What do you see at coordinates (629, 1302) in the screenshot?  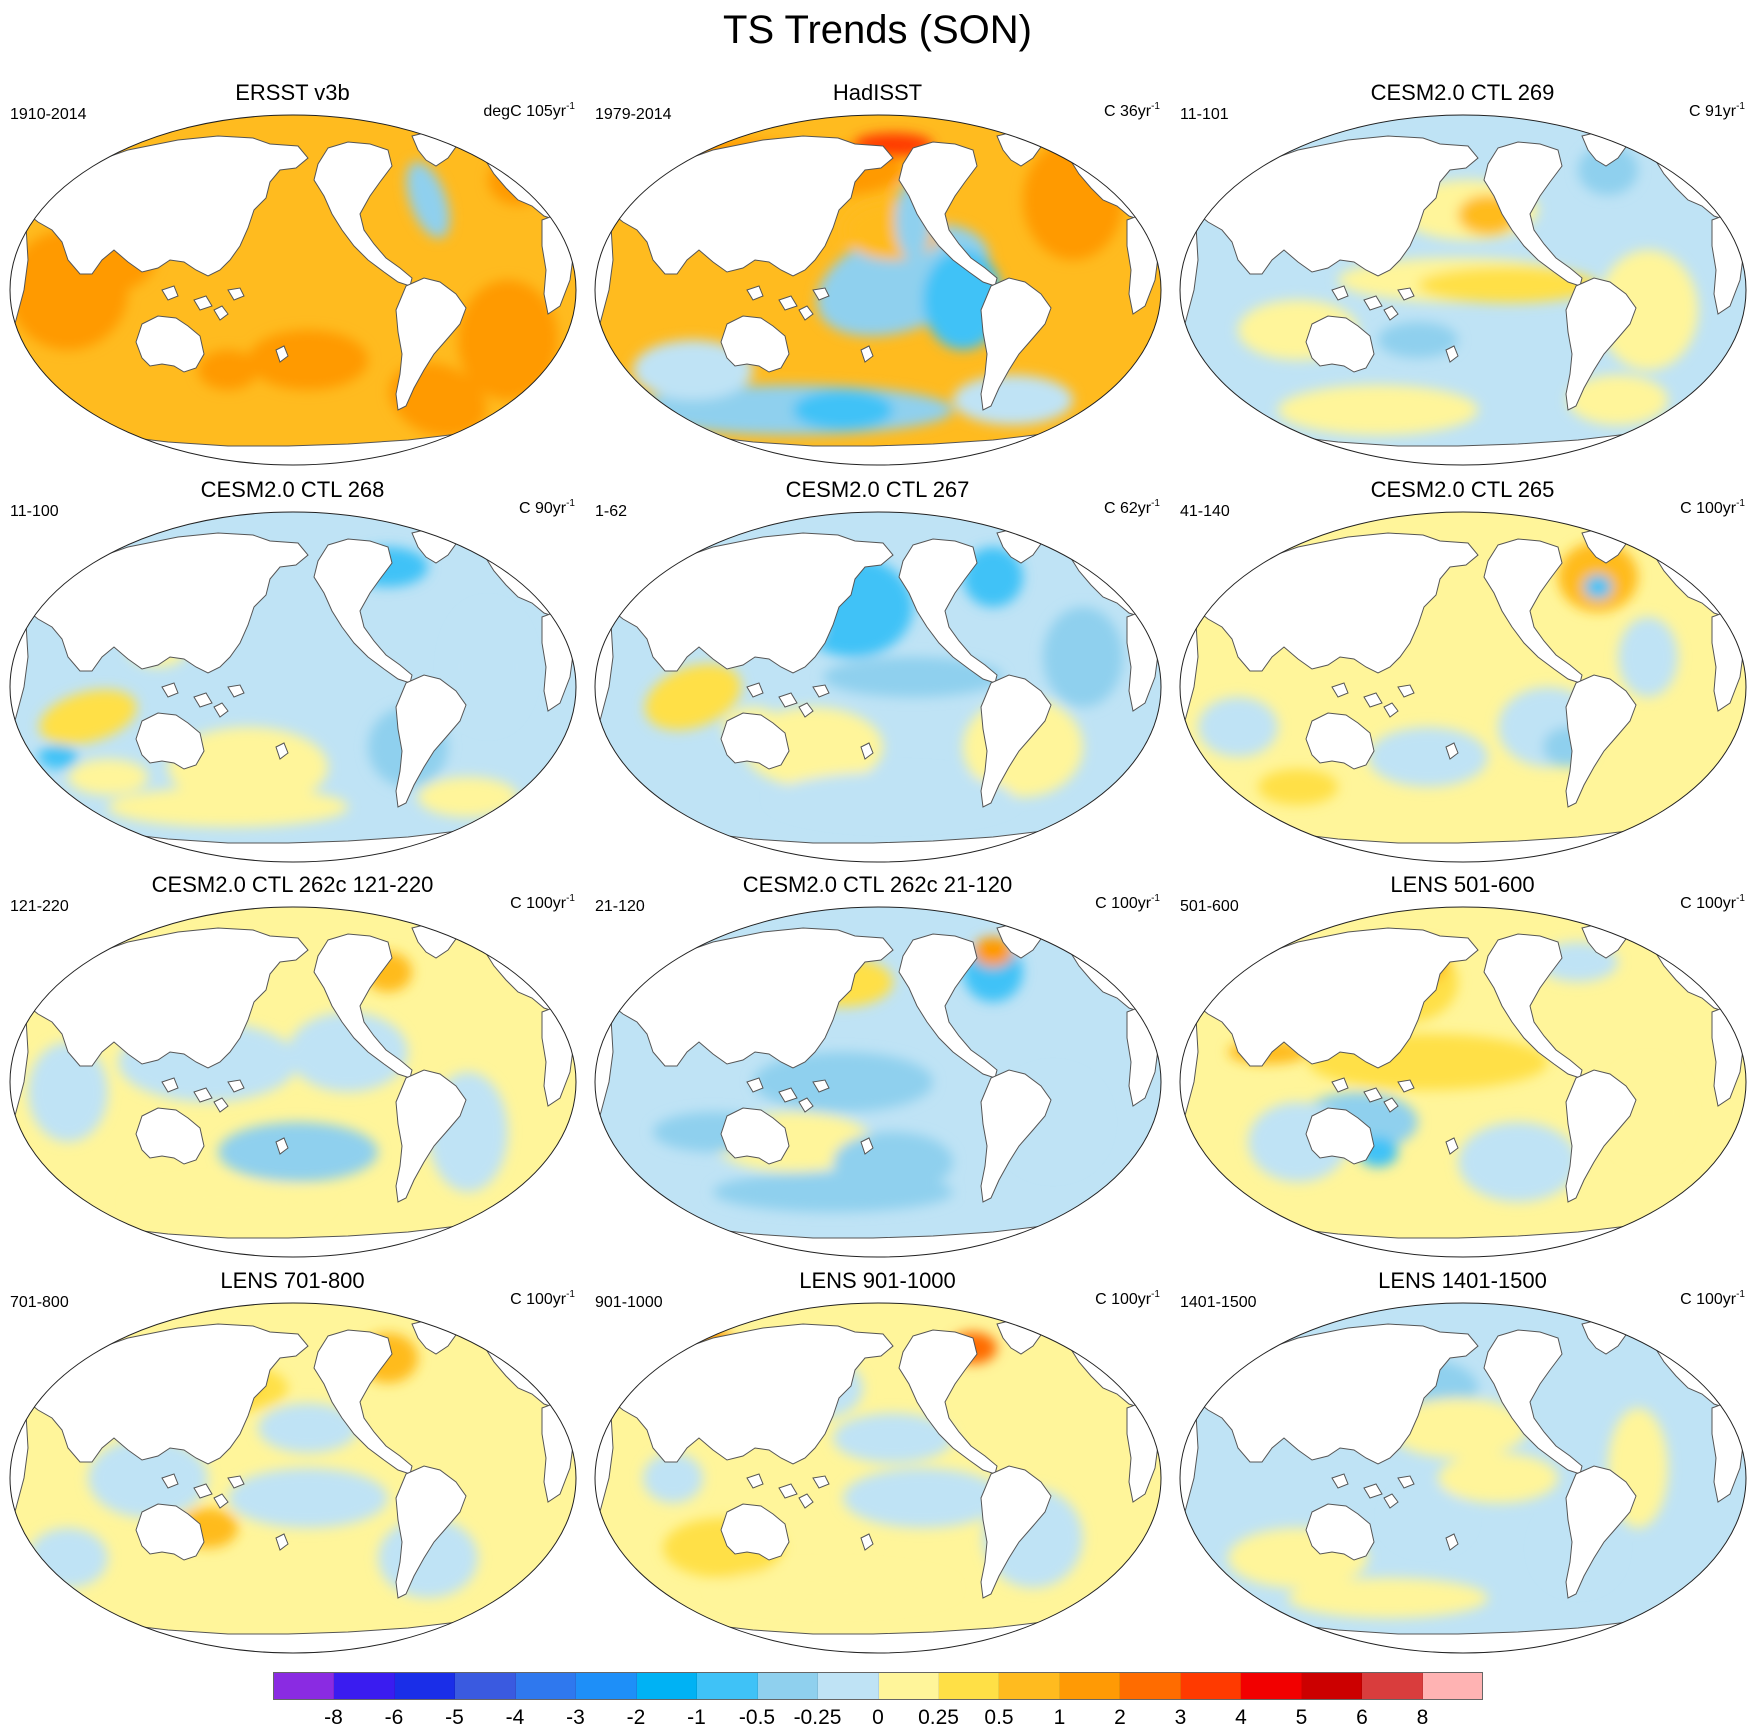 I see `panel-period-label: 901-1000` at bounding box center [629, 1302].